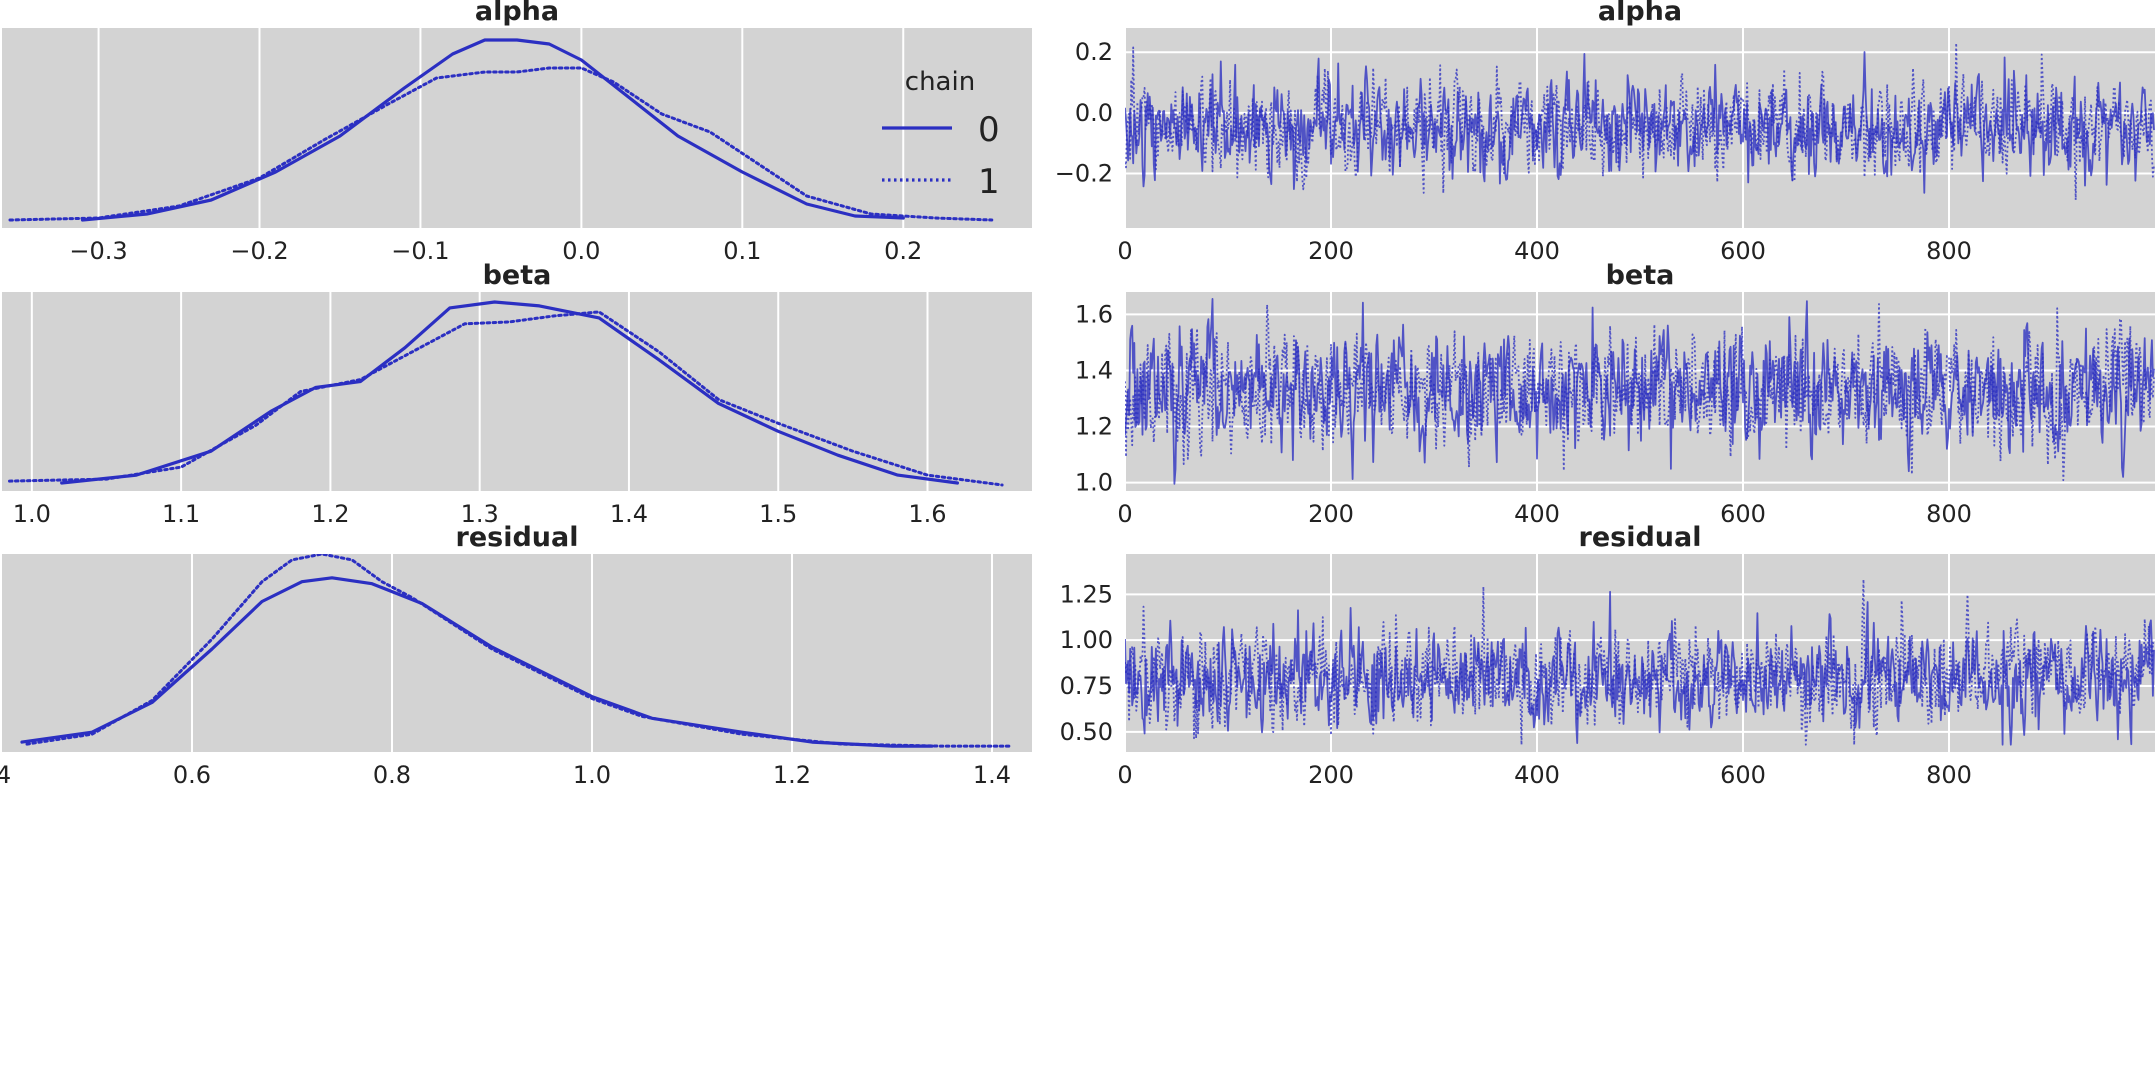 This screenshot has height=1070, width=2156. What do you see at coordinates (181, 514) in the screenshot?
I see `x-tick-label: 1.1` at bounding box center [181, 514].